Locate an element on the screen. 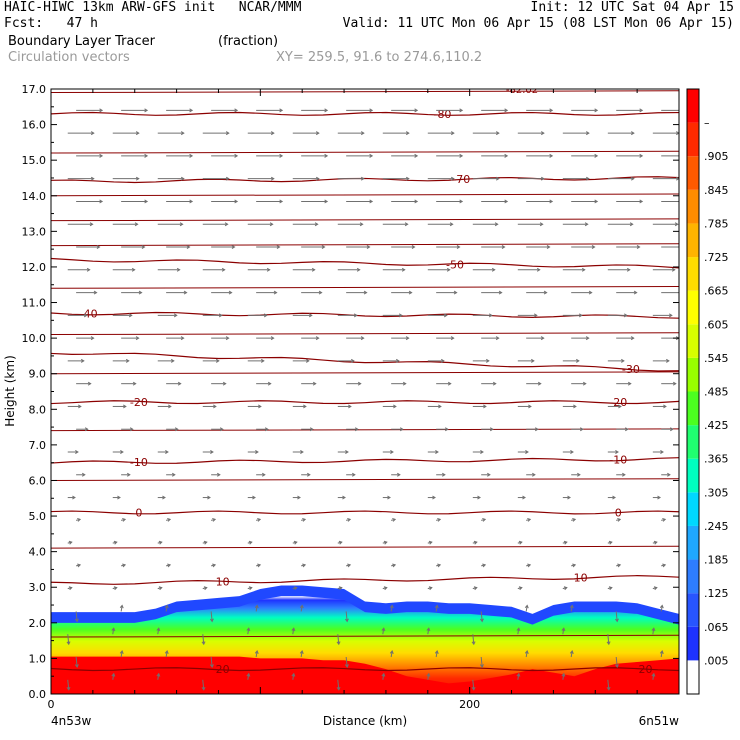 The height and width of the screenshot is (740, 740). x-tick-label: 0 is located at coordinates (51, 704).